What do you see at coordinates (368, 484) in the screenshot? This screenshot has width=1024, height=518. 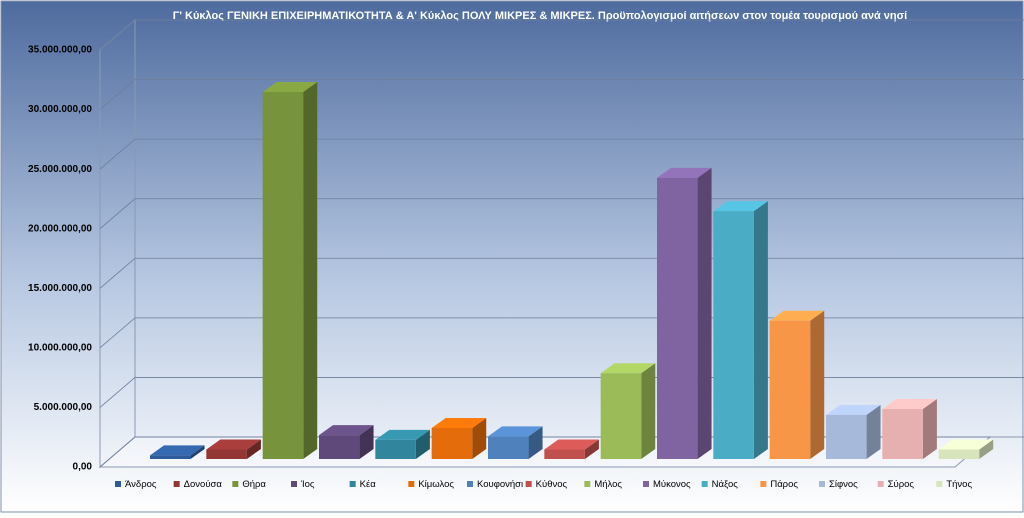 I see `legend-label: Κέα` at bounding box center [368, 484].